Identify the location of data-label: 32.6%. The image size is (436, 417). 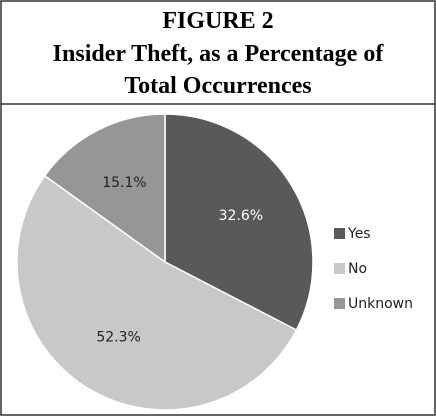
(241, 216).